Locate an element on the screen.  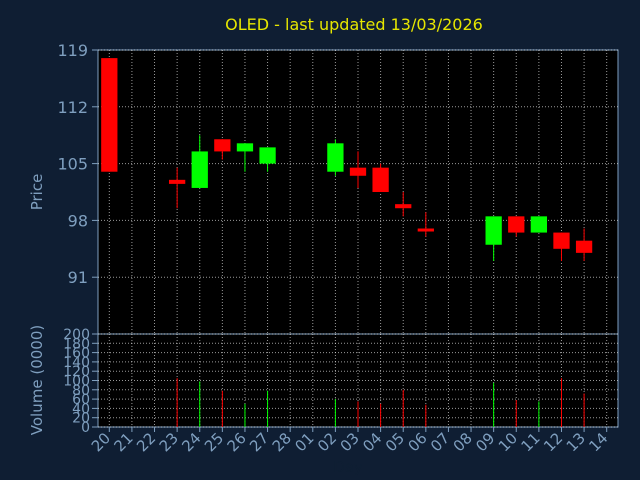
volume-axis-label: Volume (0000) is located at coordinates (37, 380).